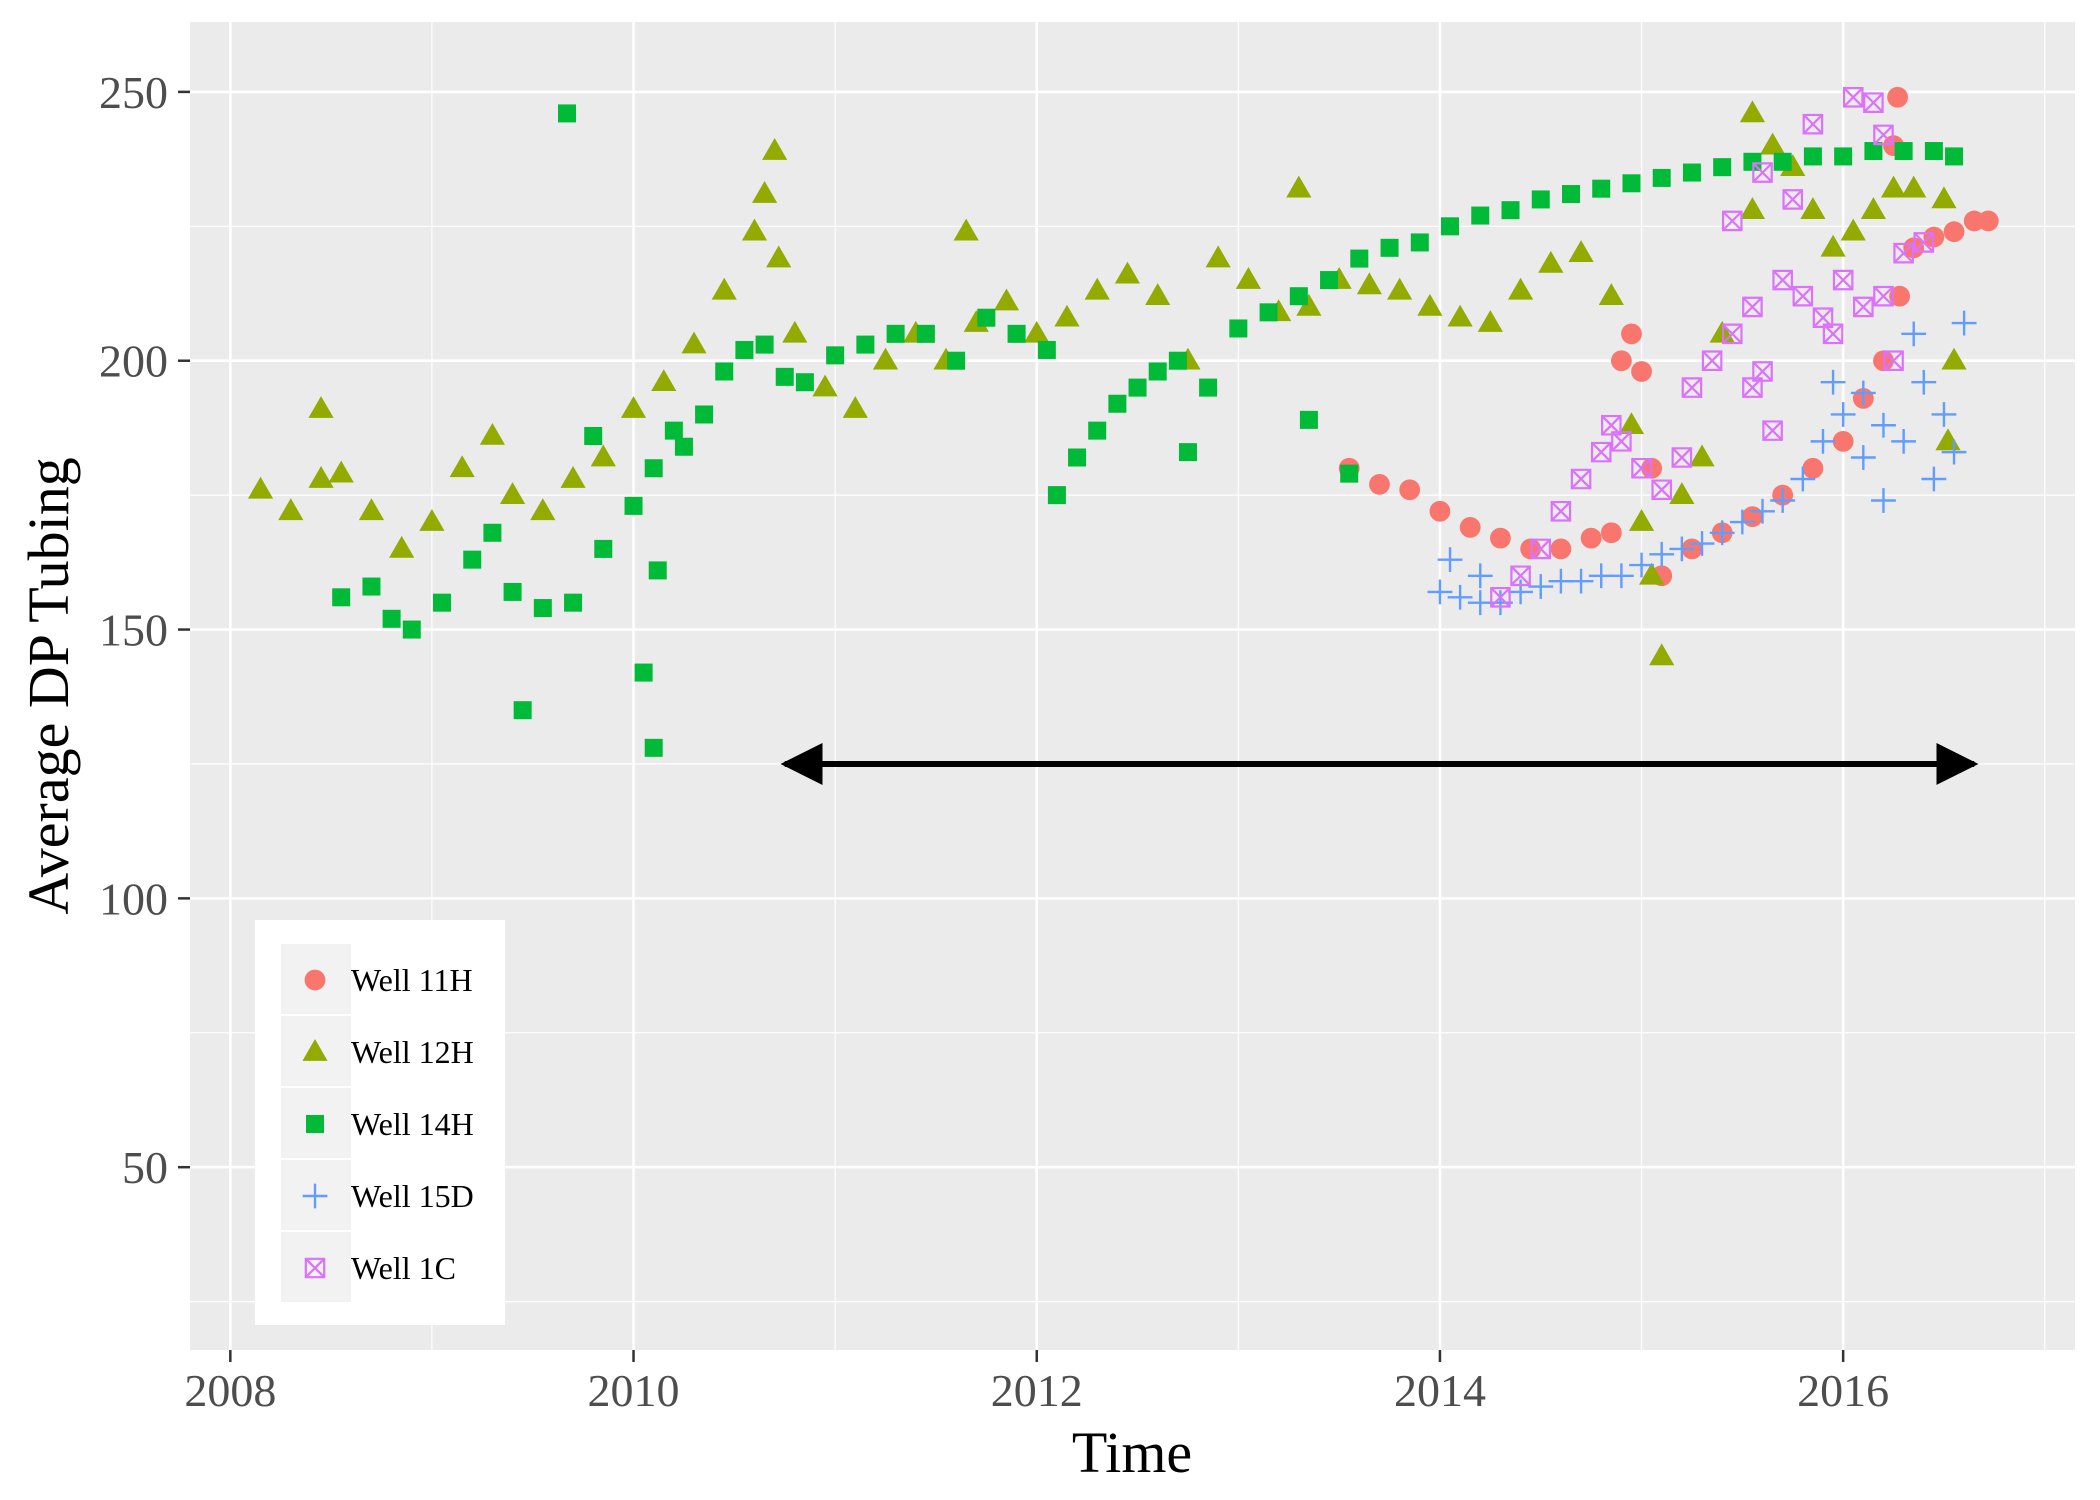 The image size is (2100, 1500). What do you see at coordinates (377, 1123) in the screenshot?
I see `legend-item: Well 14H` at bounding box center [377, 1123].